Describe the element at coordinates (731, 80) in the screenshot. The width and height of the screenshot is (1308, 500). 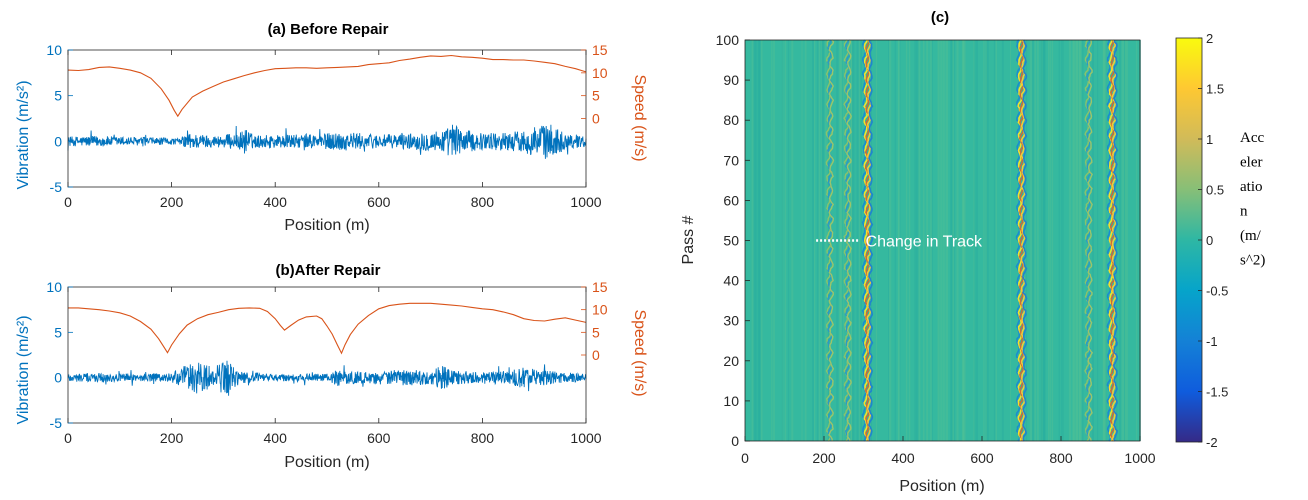
I see `y-tick-label: 90` at that location.